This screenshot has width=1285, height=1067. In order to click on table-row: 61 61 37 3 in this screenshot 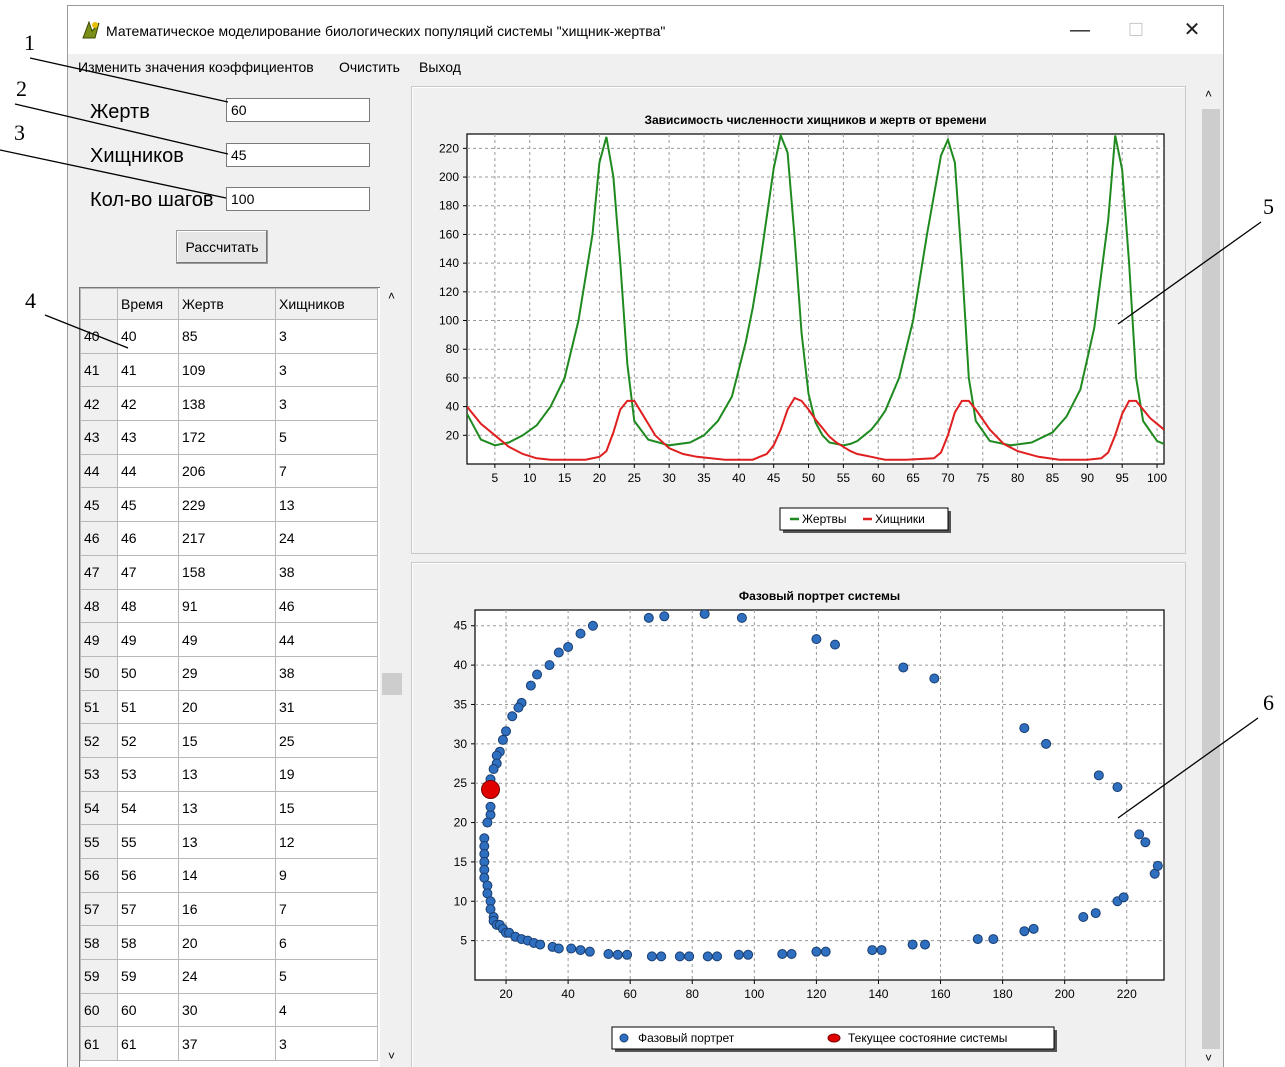, I will do `click(229, 1044)`.